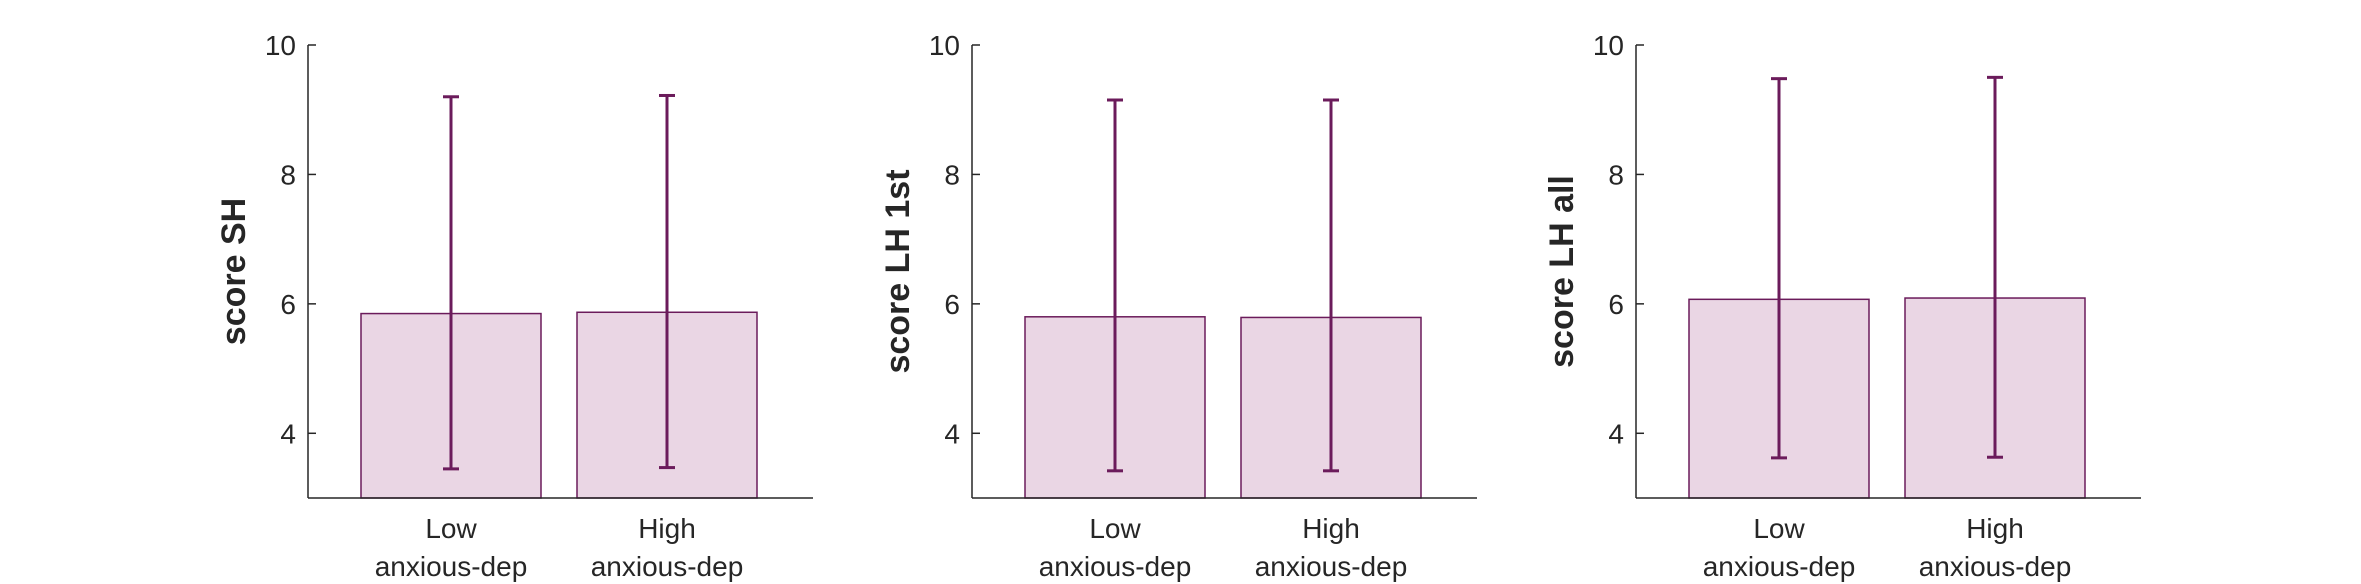  Describe the element at coordinates (234, 271) in the screenshot. I see `y-axis-label: score SH` at that location.